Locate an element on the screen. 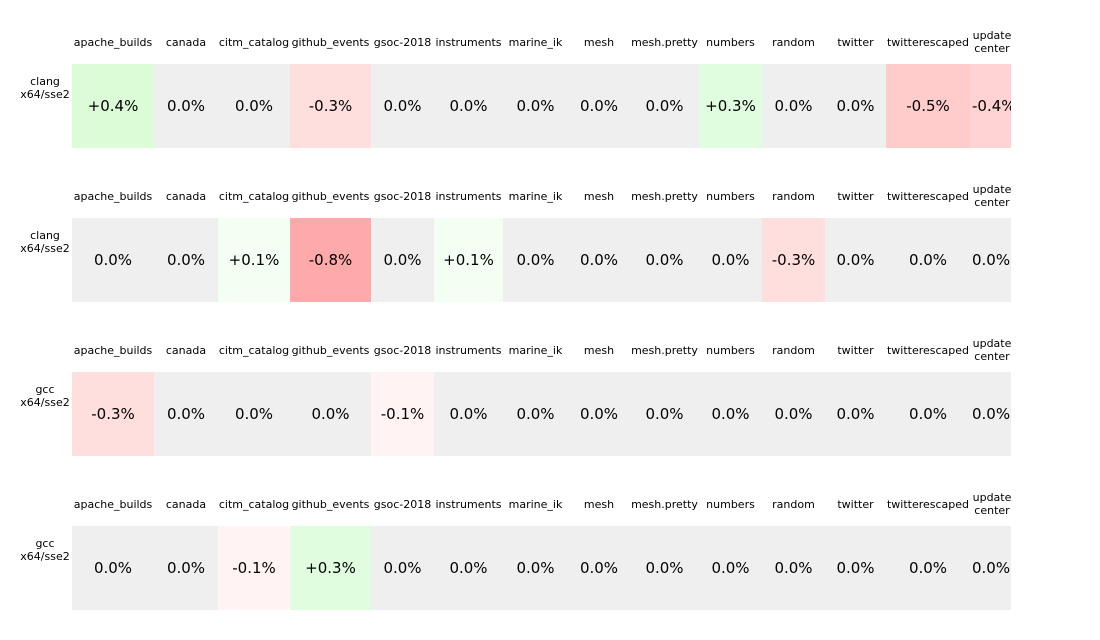  value-cell: -0.8% is located at coordinates (330, 260).